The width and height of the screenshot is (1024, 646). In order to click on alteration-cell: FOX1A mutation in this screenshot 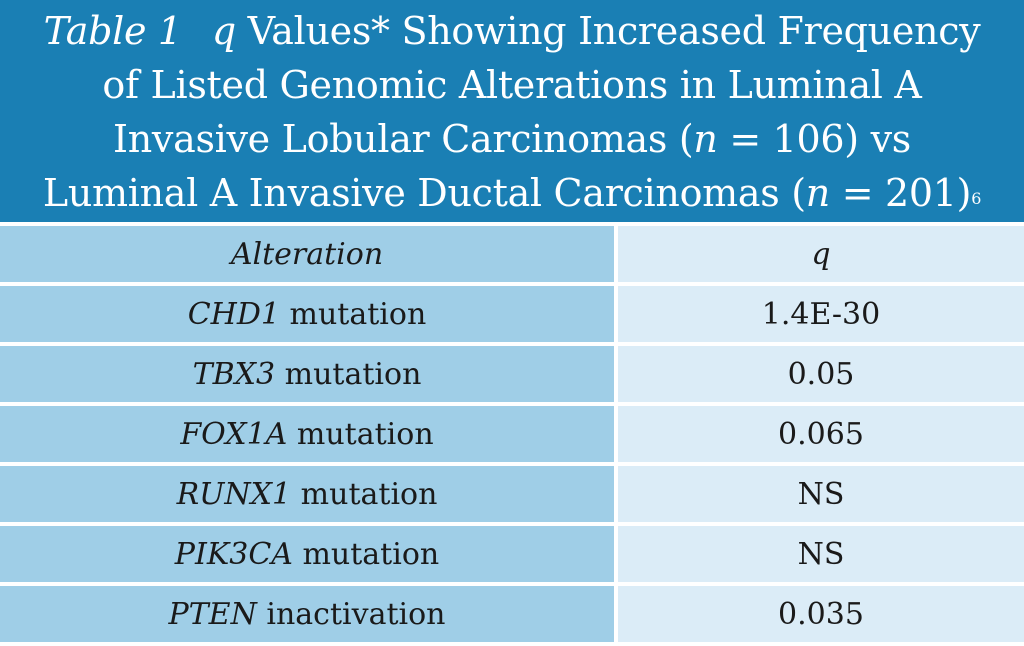, I will do `click(307, 434)`.